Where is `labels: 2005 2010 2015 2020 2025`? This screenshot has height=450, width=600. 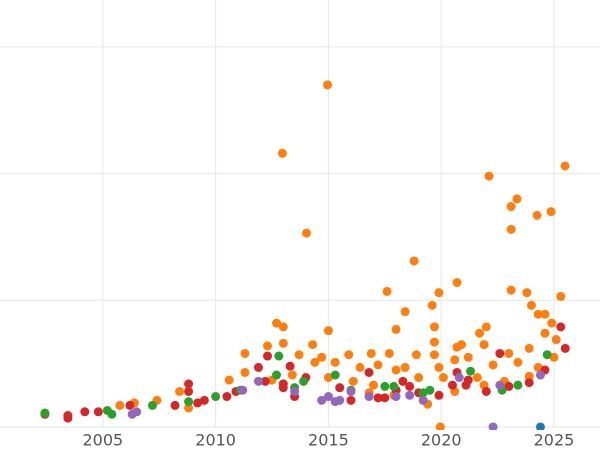 labels: 2005 2010 2015 2020 2025 is located at coordinates (328, 440).